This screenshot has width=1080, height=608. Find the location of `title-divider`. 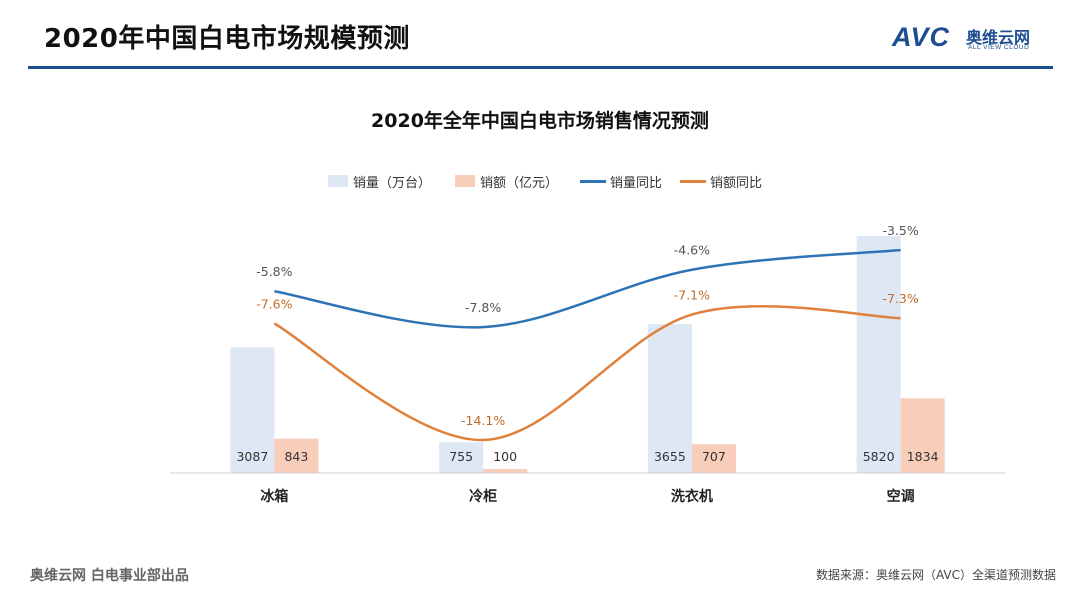

title-divider is located at coordinates (540, 67).